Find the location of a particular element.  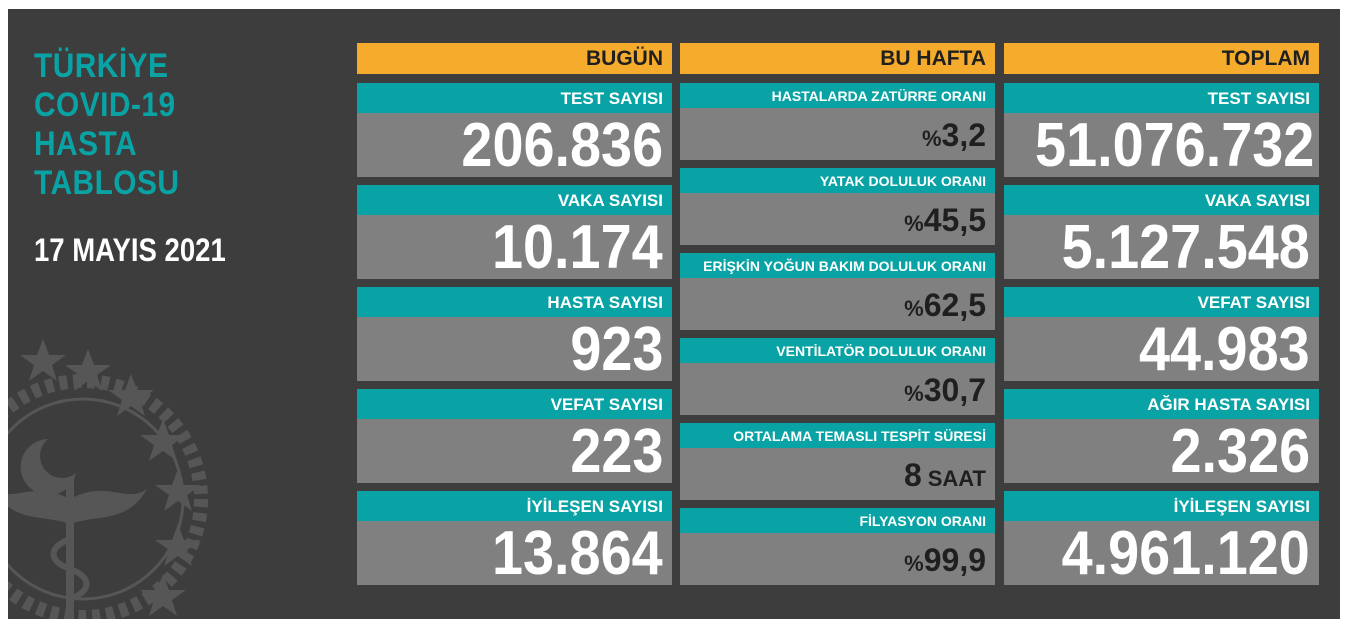

rate-value: %62,5 is located at coordinates (837, 304).